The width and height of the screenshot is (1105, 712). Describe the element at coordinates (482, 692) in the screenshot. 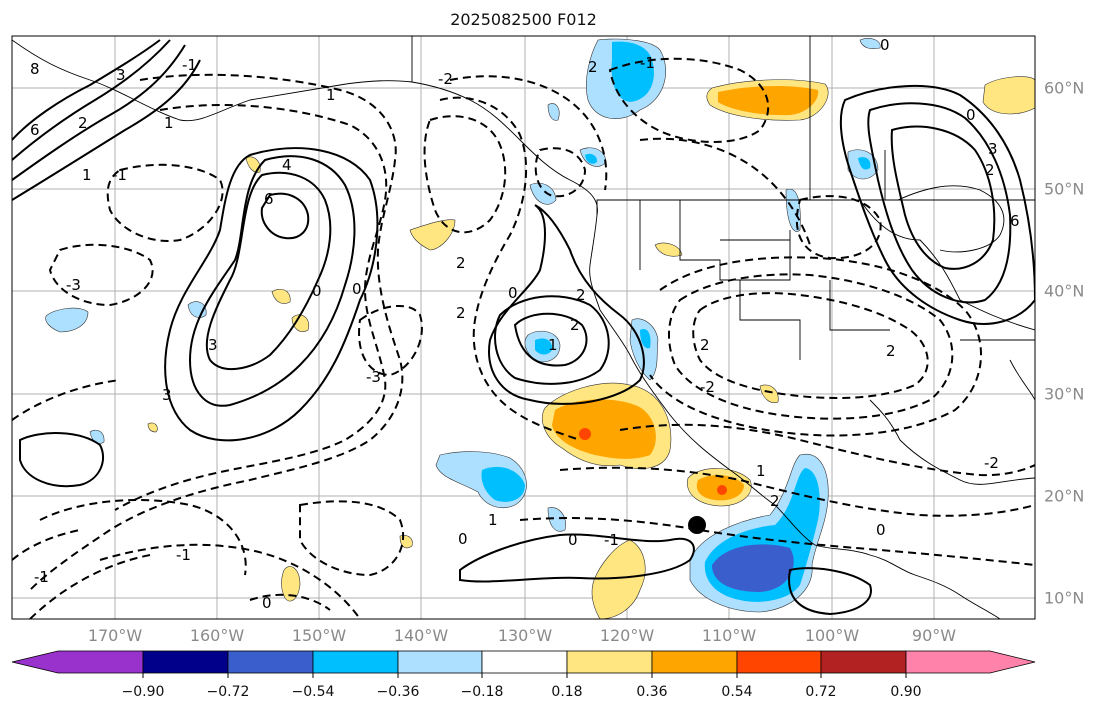

I see `colorbar-tick-label: −0.18` at that location.